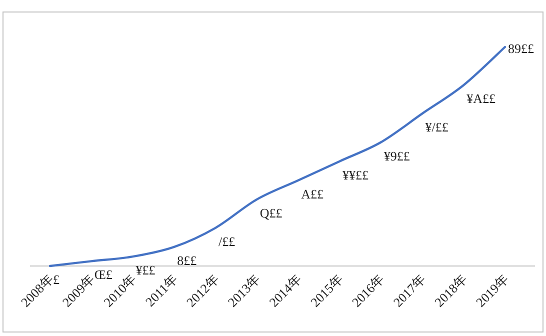 The height and width of the screenshot is (336, 546). I want to click on annotation: £, so click(56, 279).